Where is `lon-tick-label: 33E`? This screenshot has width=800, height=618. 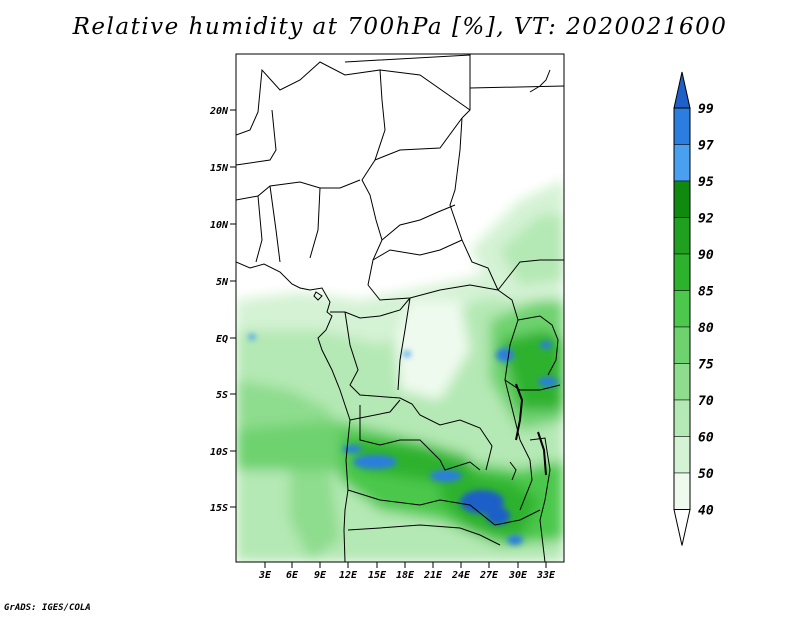 lon-tick-label: 33E is located at coordinates (546, 575).